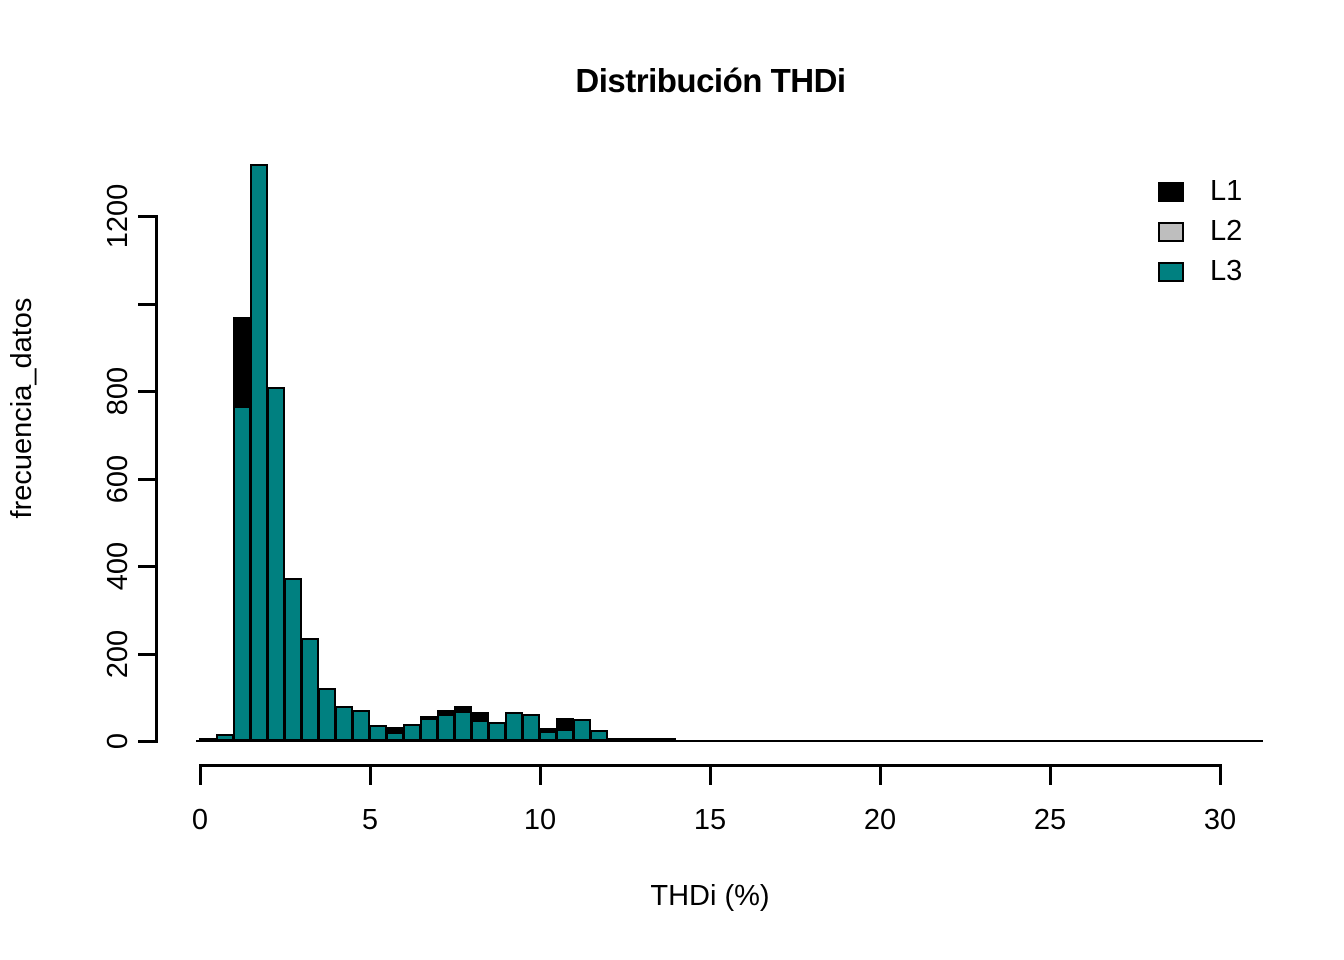  Describe the element at coordinates (730, 741) in the screenshot. I see `histogram-baseline` at that location.